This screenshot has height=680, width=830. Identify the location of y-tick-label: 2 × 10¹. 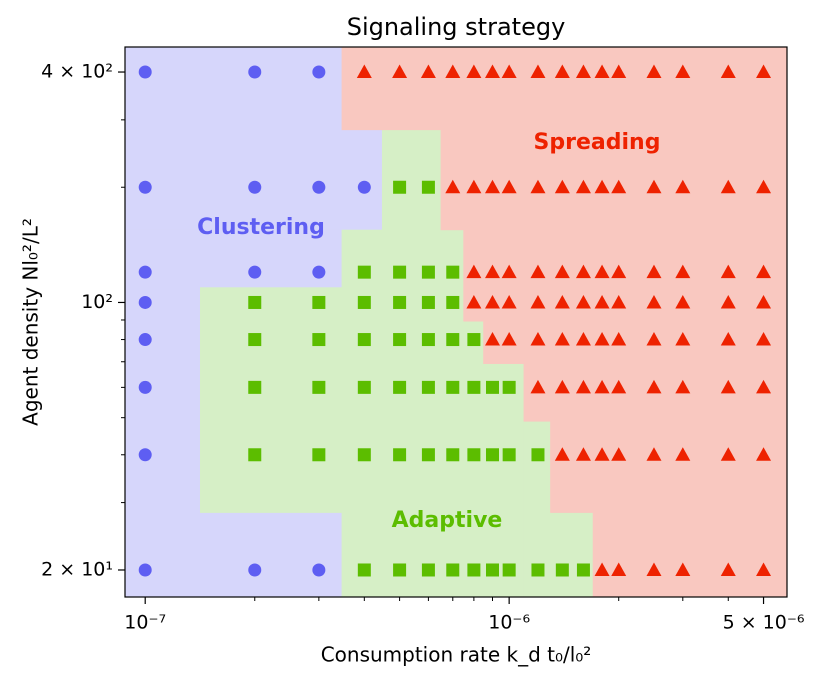
(77, 569).